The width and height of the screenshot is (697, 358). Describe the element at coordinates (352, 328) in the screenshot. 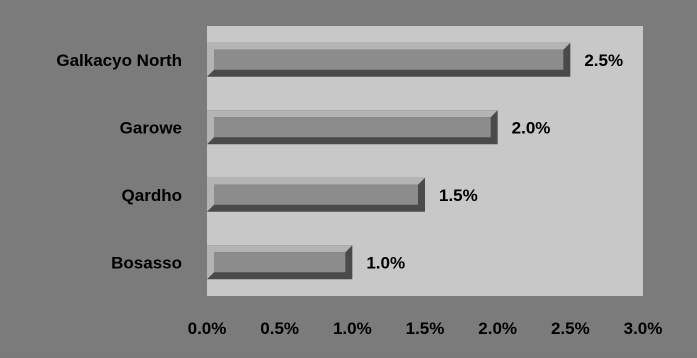

I see `x-tick-label: 1.0%` at that location.